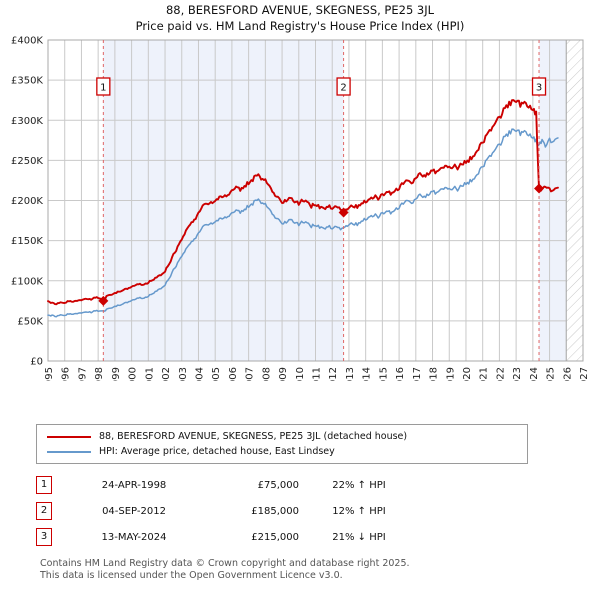 The image size is (600, 590). What do you see at coordinates (116, 374) in the screenshot?
I see `svg-text: 1999` at bounding box center [116, 374].